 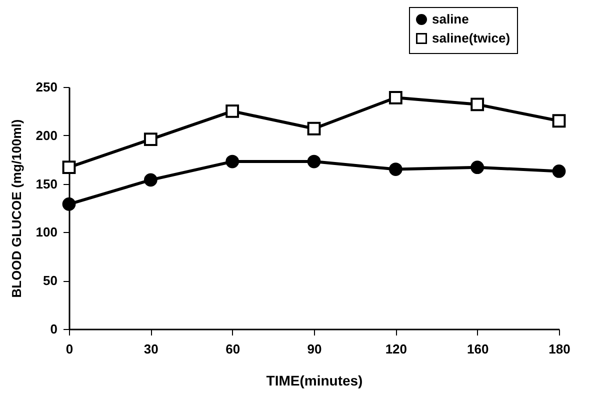 What do you see at coordinates (471, 38) in the screenshot?
I see `legend-label: saline(twice)` at bounding box center [471, 38].